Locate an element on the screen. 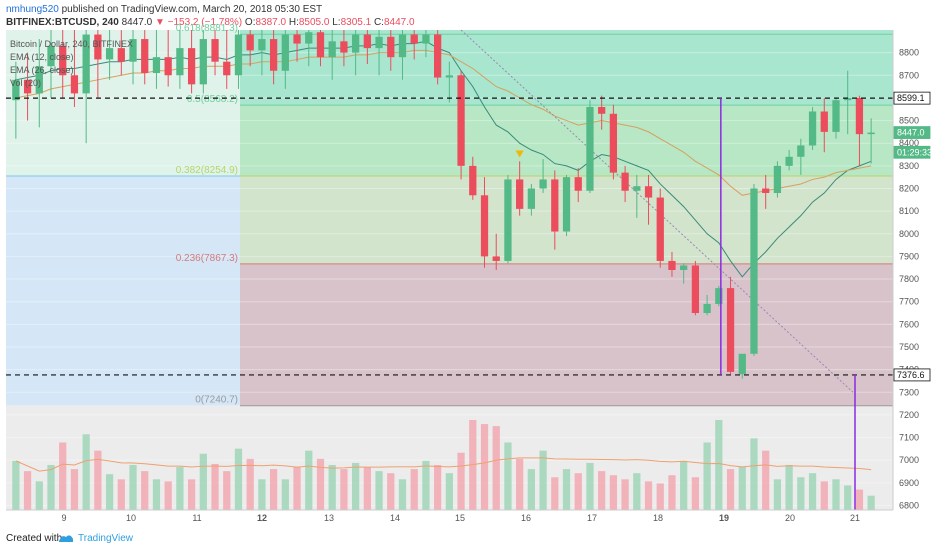 The height and width of the screenshot is (550, 932). time-tick-label: 12 is located at coordinates (262, 518).